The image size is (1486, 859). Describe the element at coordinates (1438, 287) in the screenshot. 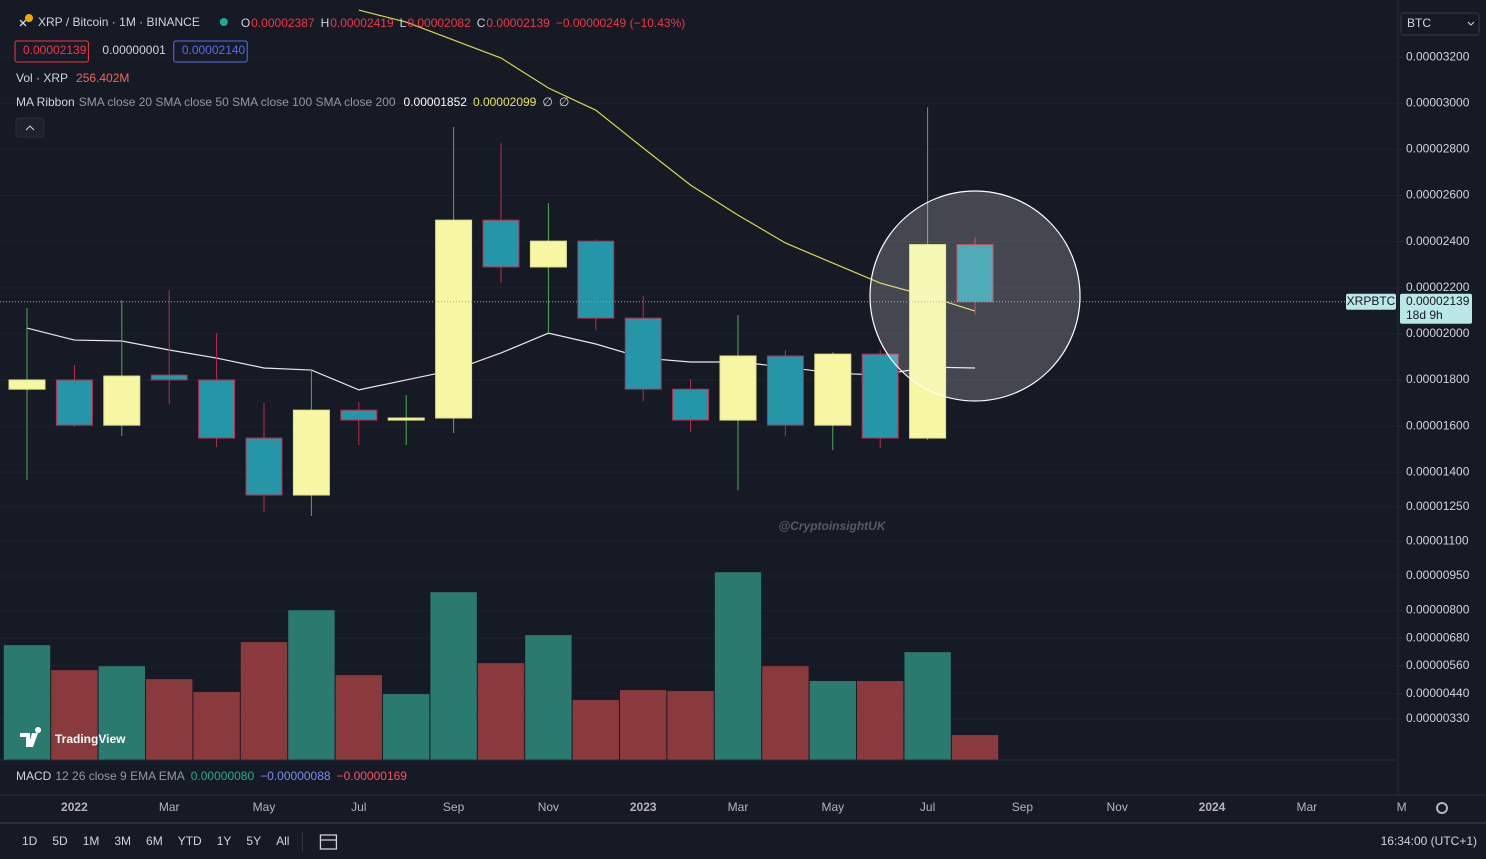

I see `y-tick-label: 0.00002200` at that location.